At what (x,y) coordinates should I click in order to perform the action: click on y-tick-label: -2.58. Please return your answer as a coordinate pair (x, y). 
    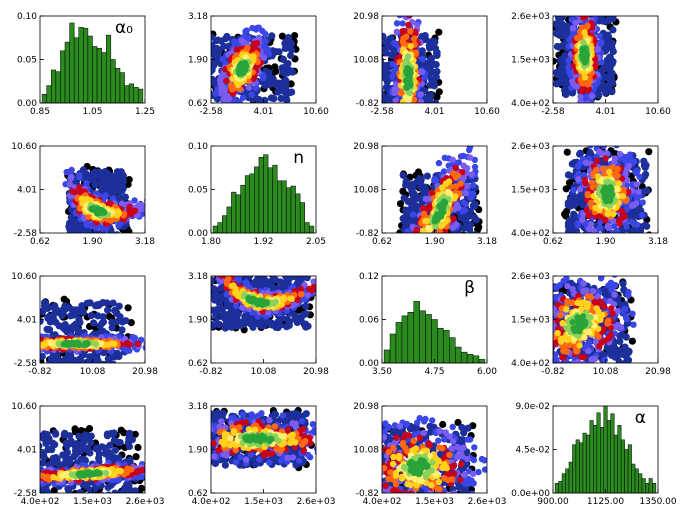
    Looking at the image, I should click on (26, 234).